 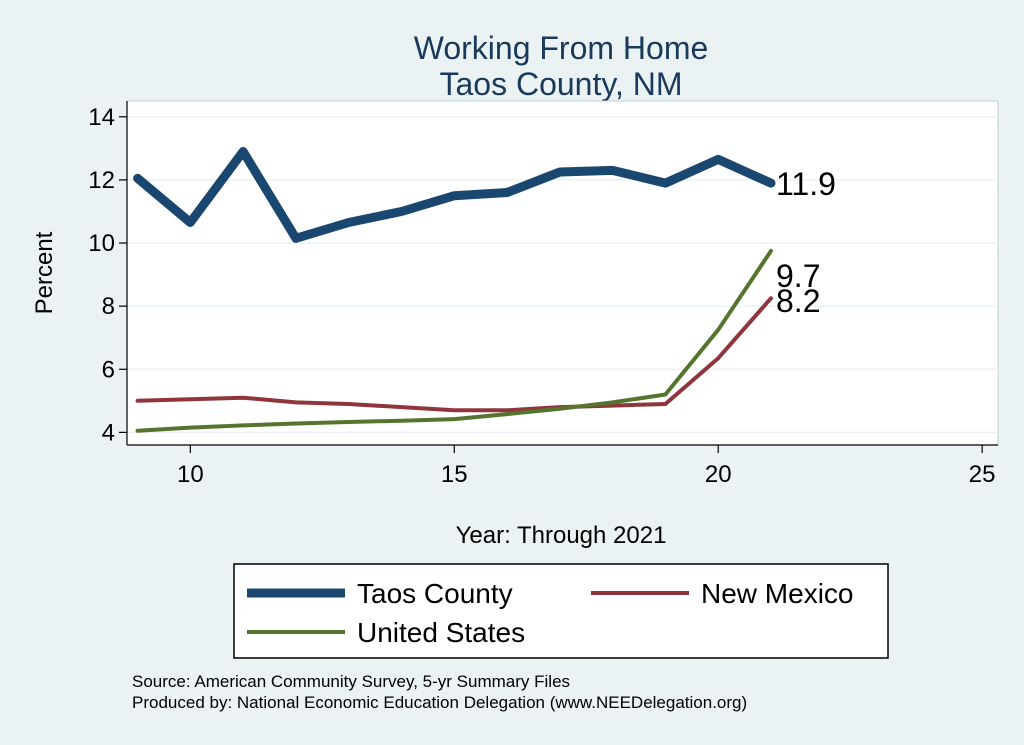 I want to click on legend-label-new-mexico: New Mexico, so click(x=777, y=593).